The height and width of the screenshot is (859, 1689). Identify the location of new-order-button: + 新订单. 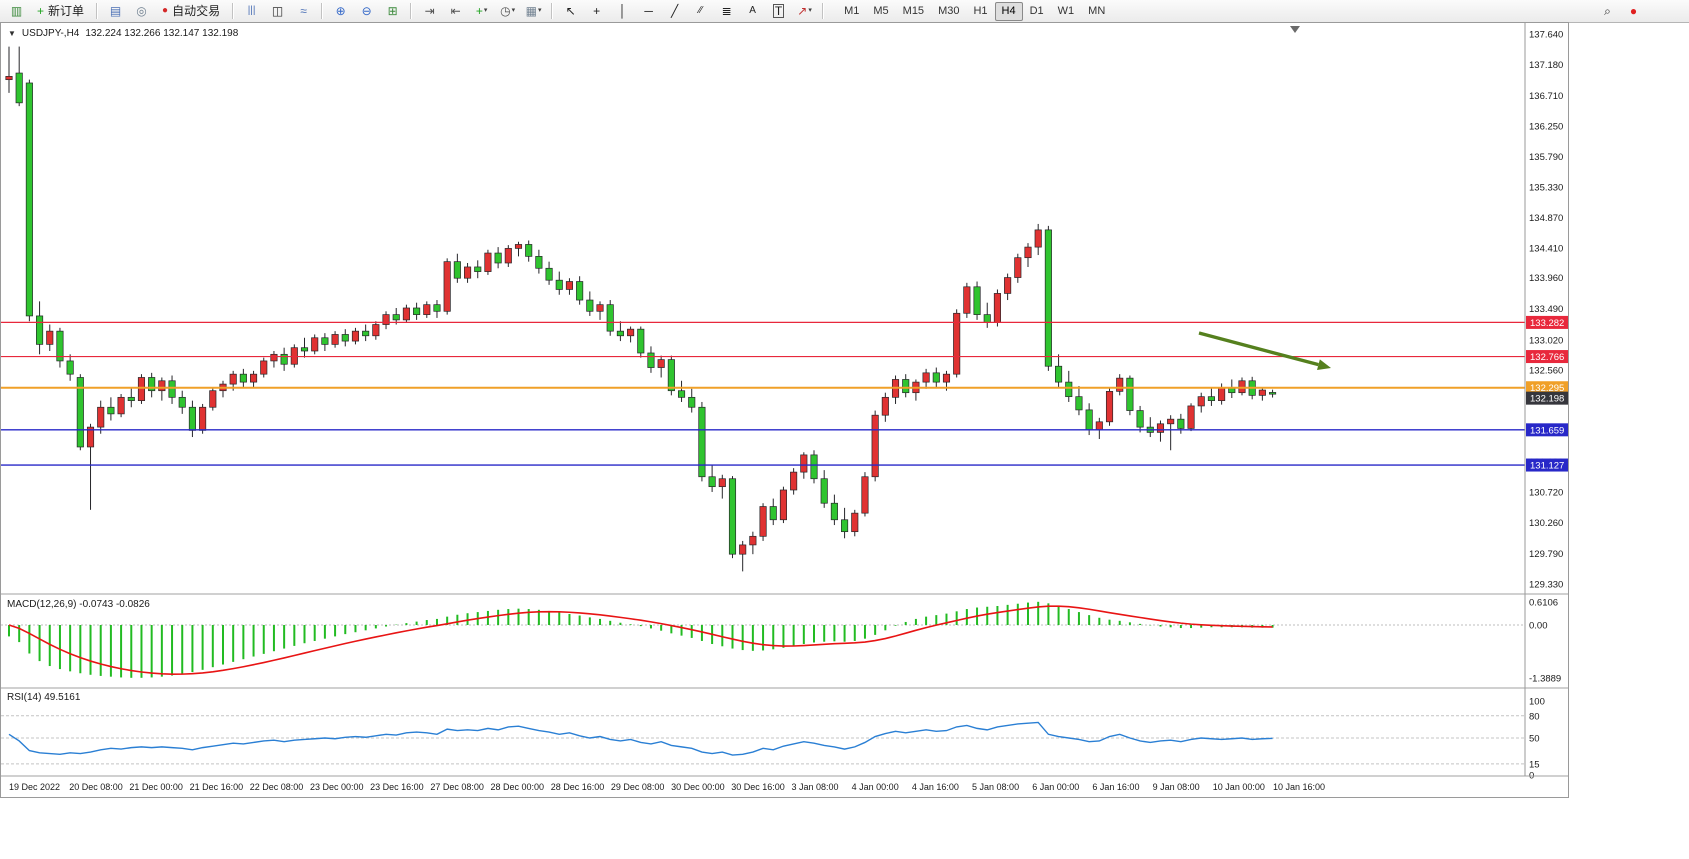
(60, 11).